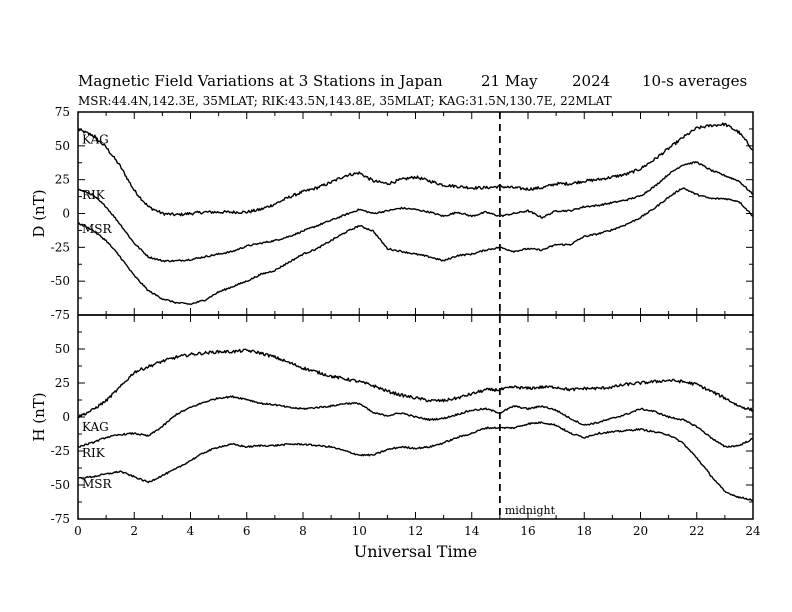 Image resolution: width=792 pixels, height=612 pixels. Describe the element at coordinates (62, 146) in the screenshot. I see `D-ytick-label: 50` at that location.